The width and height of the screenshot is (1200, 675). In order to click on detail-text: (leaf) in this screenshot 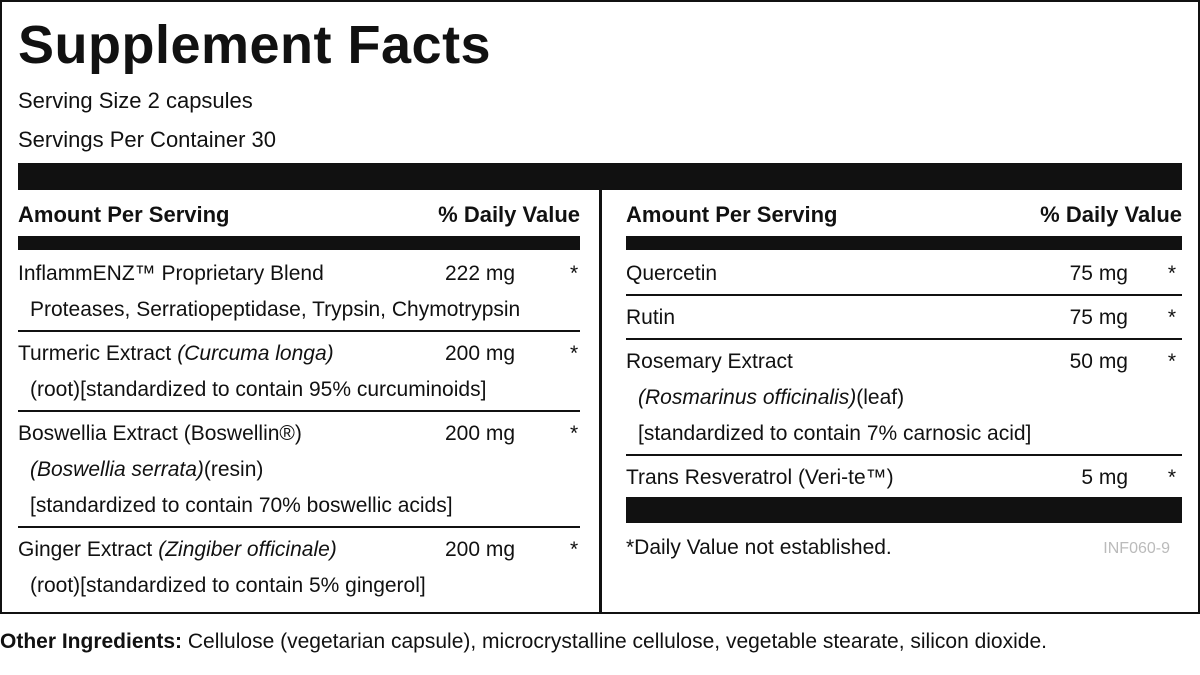, I will do `click(880, 397)`.